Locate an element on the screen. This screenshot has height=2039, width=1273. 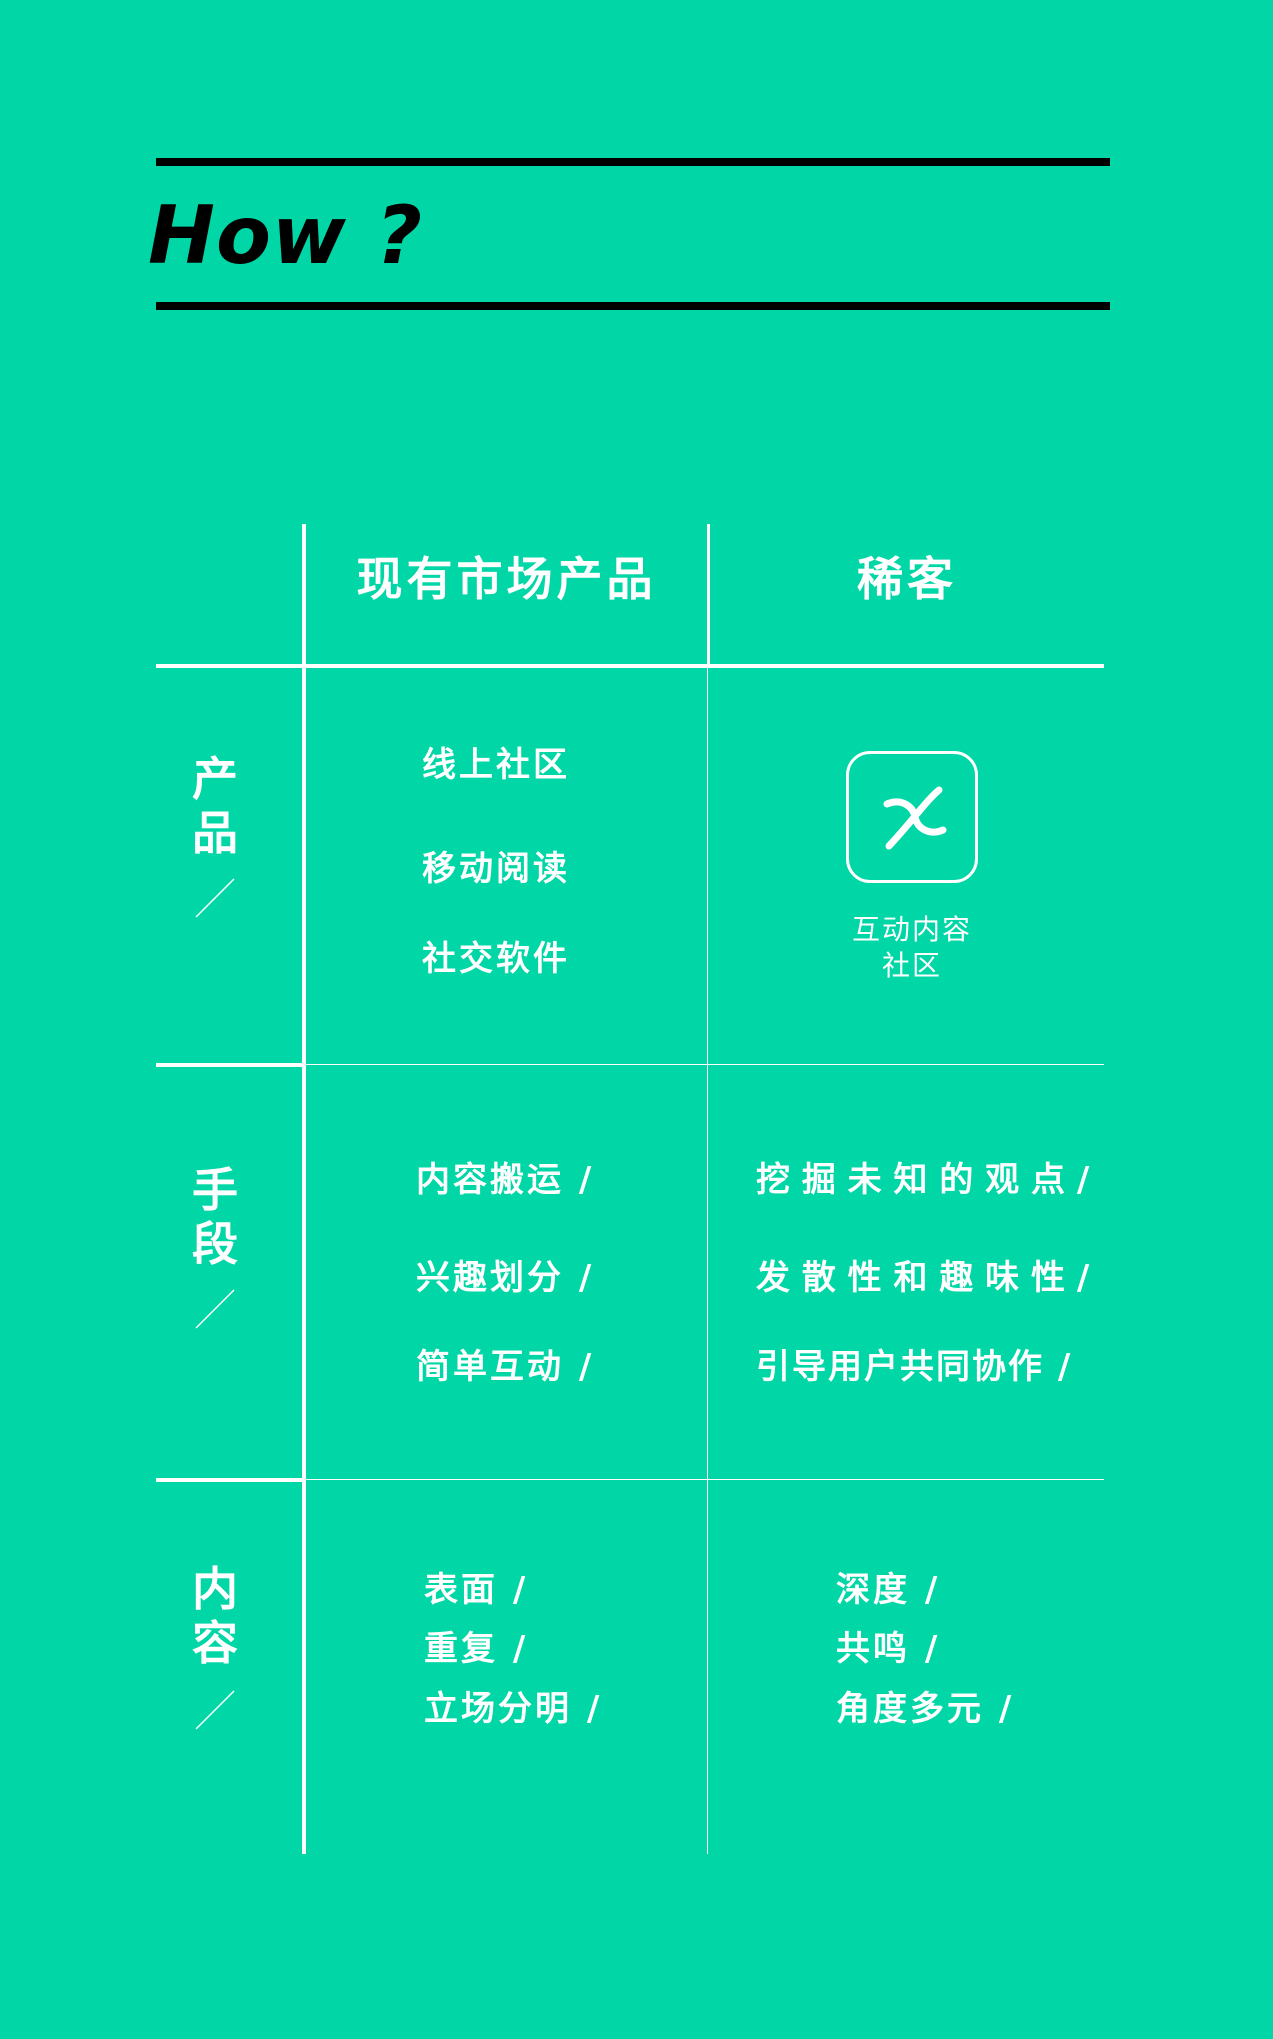
row-label-method: 手 段 is located at coordinates (215, 1217).